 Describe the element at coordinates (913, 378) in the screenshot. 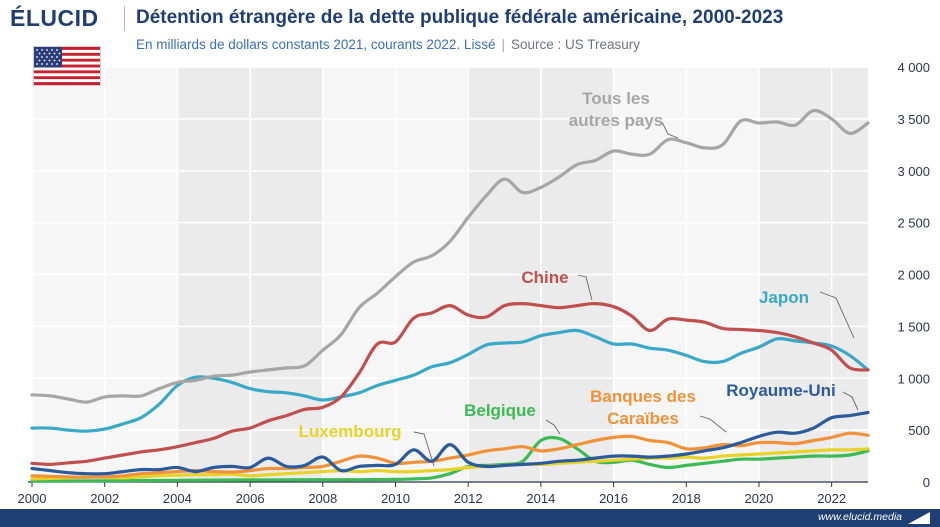

I see `y-tick-label: 1 000` at that location.